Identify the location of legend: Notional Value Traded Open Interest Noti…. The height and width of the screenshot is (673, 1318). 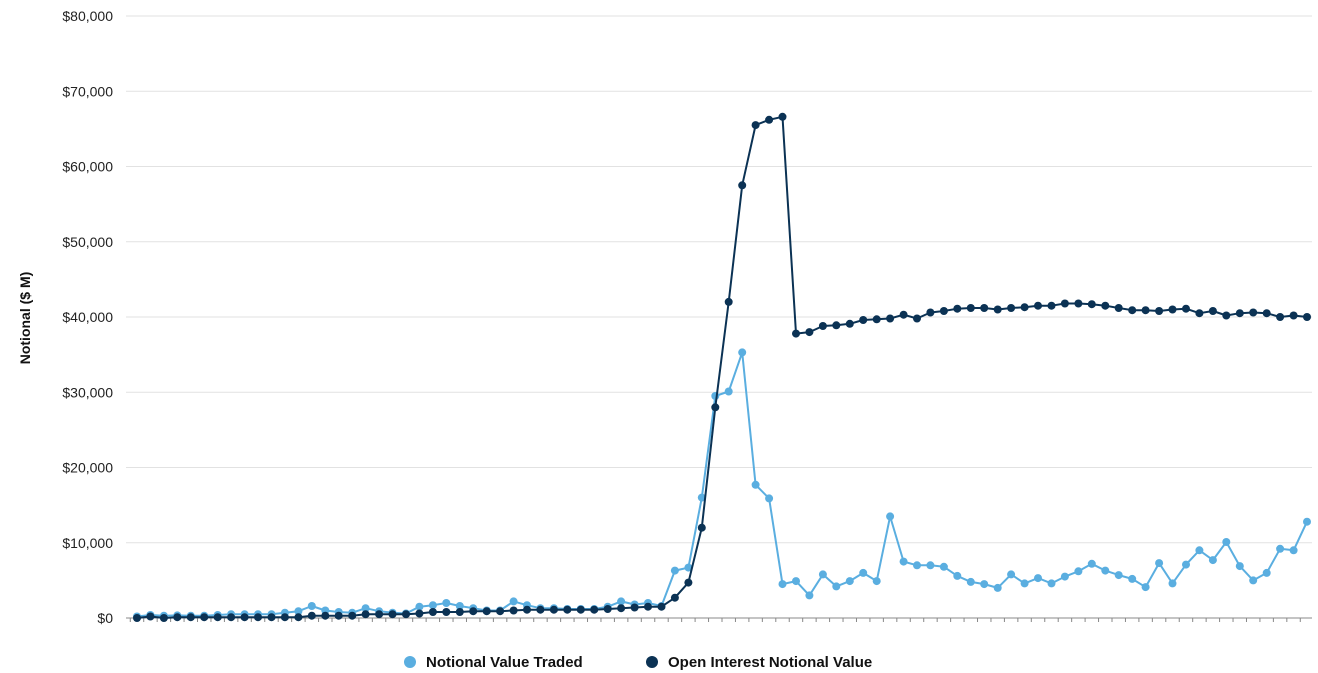
(638, 662).